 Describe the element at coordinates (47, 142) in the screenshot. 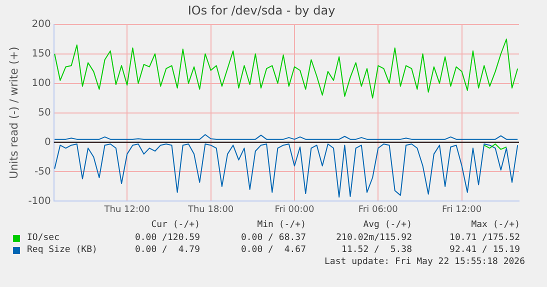

I see `y-tick-label: 0` at that location.